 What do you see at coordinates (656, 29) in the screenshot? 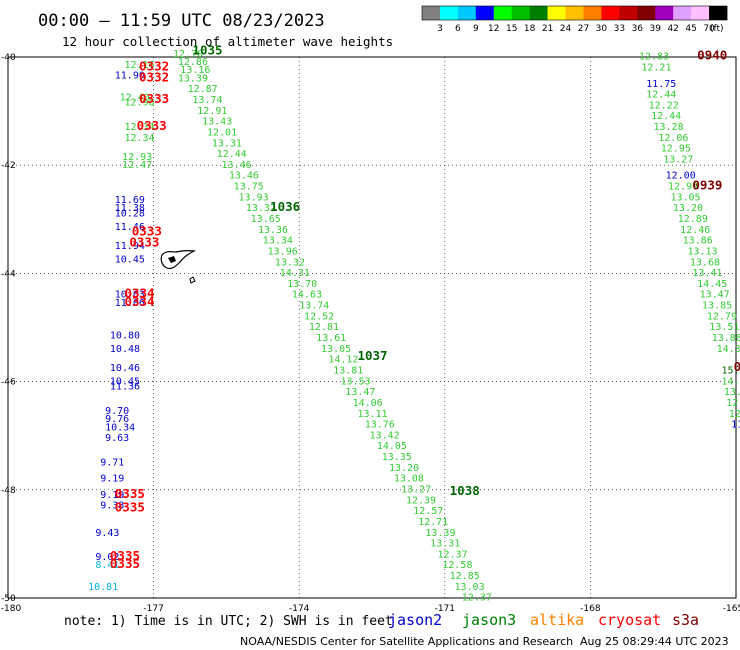
I see `colorbar-label: 39` at bounding box center [656, 29].